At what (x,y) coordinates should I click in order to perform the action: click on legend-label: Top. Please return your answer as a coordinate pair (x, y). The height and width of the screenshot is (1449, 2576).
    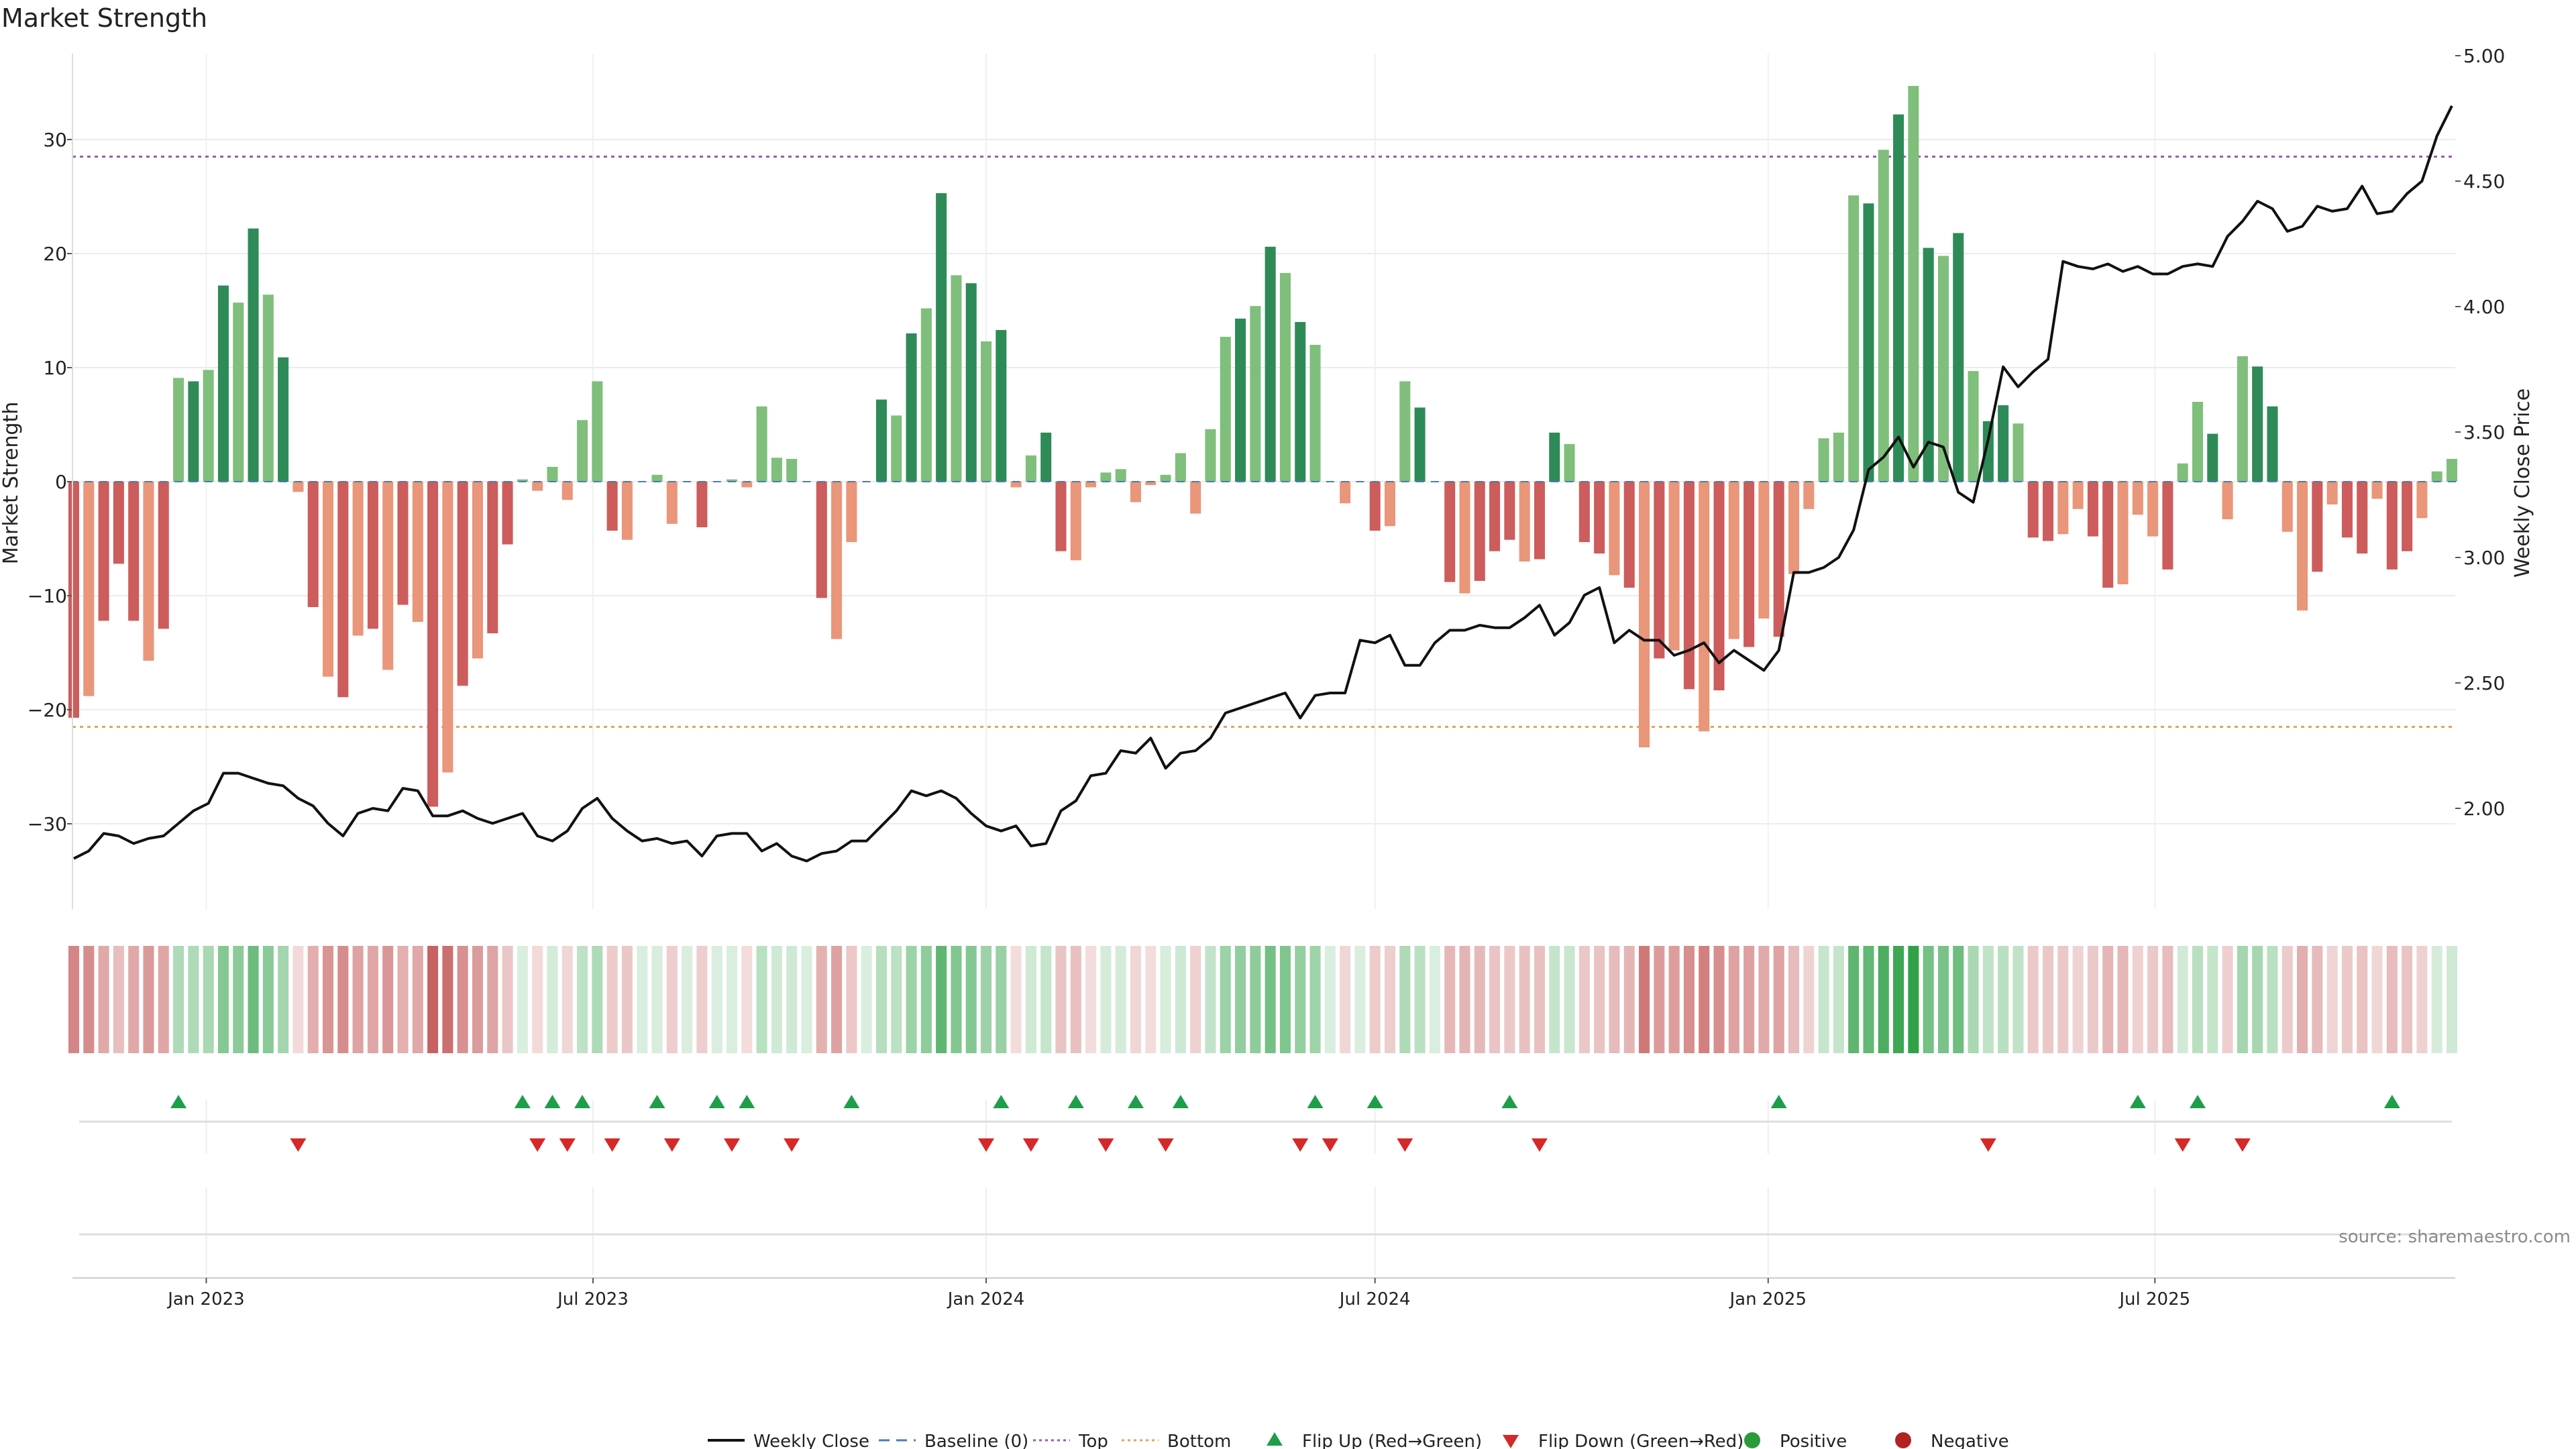
    Looking at the image, I should click on (1093, 1440).